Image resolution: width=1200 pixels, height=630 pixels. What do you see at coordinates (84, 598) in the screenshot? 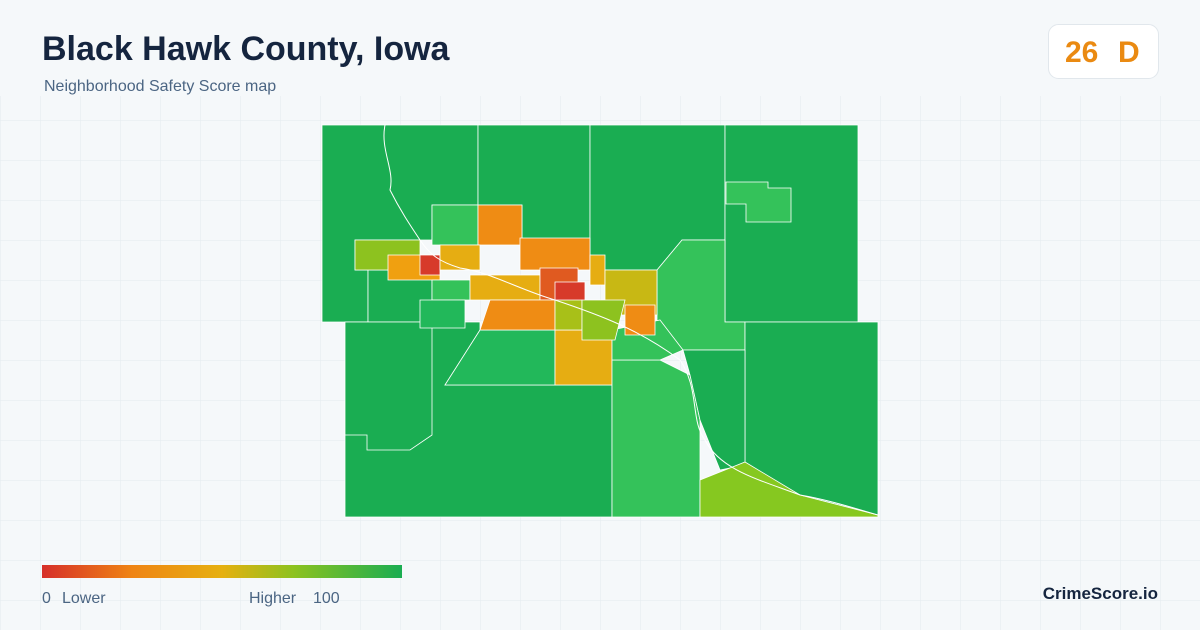
I see `legend-min-label: Lower` at bounding box center [84, 598].